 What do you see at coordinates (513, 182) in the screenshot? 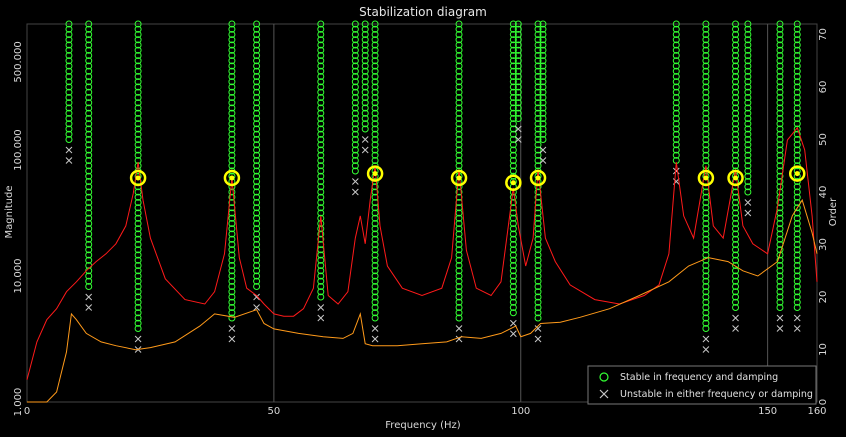
I see `selected-mode-marker` at bounding box center [513, 182].